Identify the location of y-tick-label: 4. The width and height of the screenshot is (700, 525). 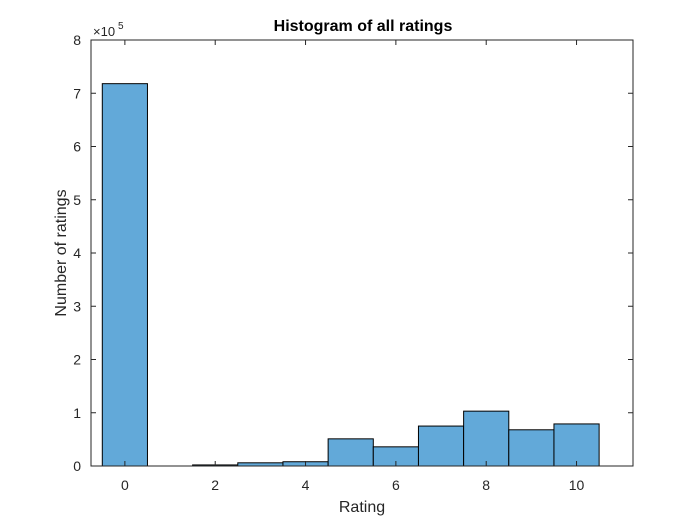
(77, 253).